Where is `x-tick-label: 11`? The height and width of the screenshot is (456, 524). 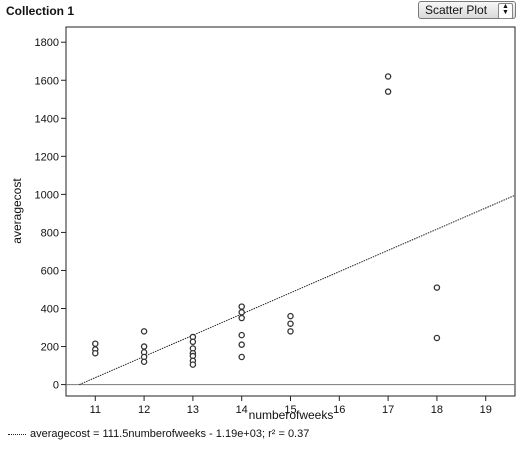 x-tick-label: 11 is located at coordinates (95, 410).